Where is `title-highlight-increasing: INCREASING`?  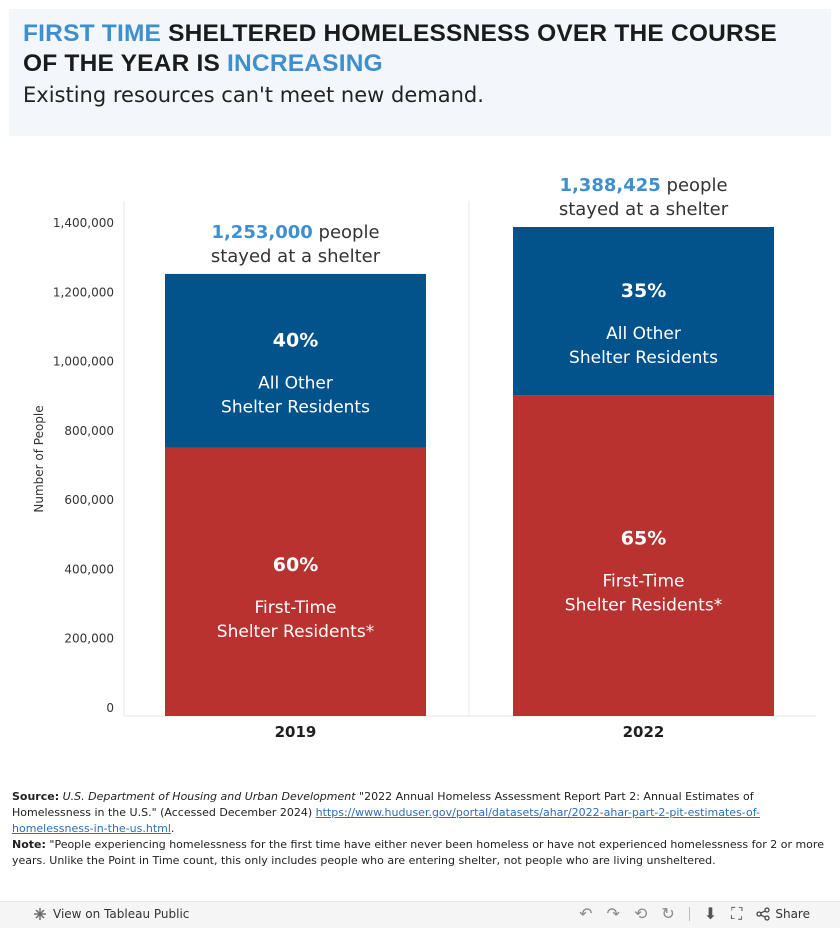
title-highlight-increasing: INCREASING is located at coordinates (305, 63).